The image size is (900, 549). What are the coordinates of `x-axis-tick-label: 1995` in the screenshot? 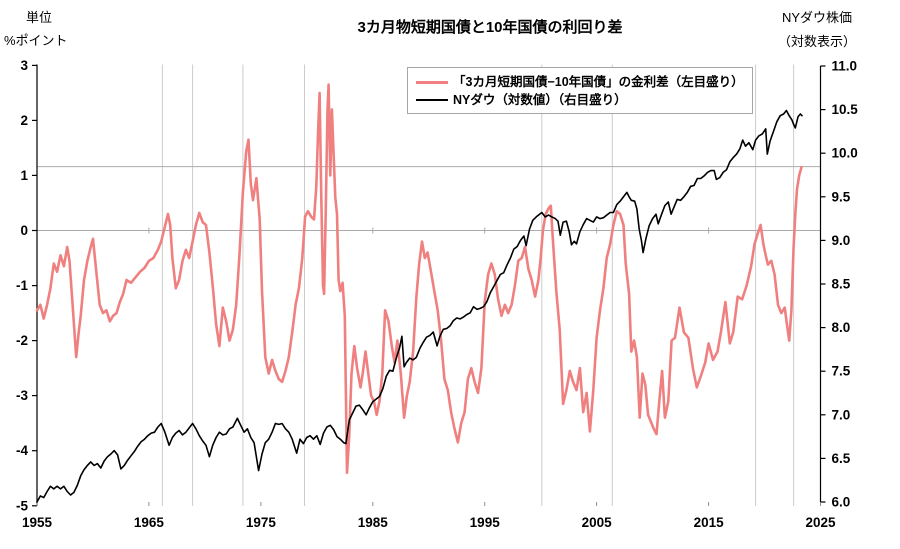 It's located at (485, 522).